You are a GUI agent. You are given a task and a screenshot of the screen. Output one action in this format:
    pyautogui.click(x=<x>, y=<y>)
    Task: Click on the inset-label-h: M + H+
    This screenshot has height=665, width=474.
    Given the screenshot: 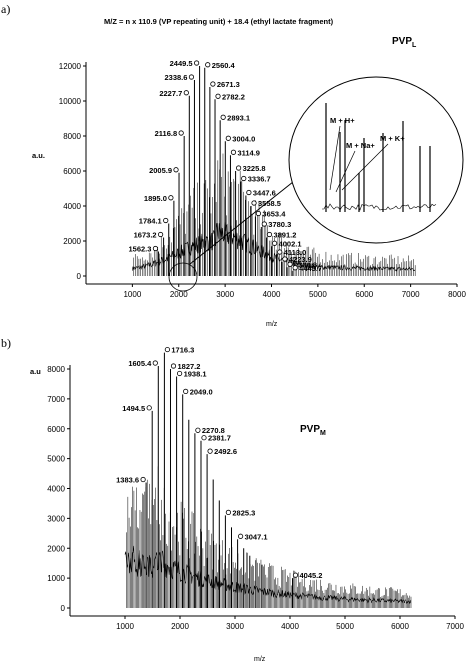 What is the action you would take?
    pyautogui.click(x=342, y=120)
    